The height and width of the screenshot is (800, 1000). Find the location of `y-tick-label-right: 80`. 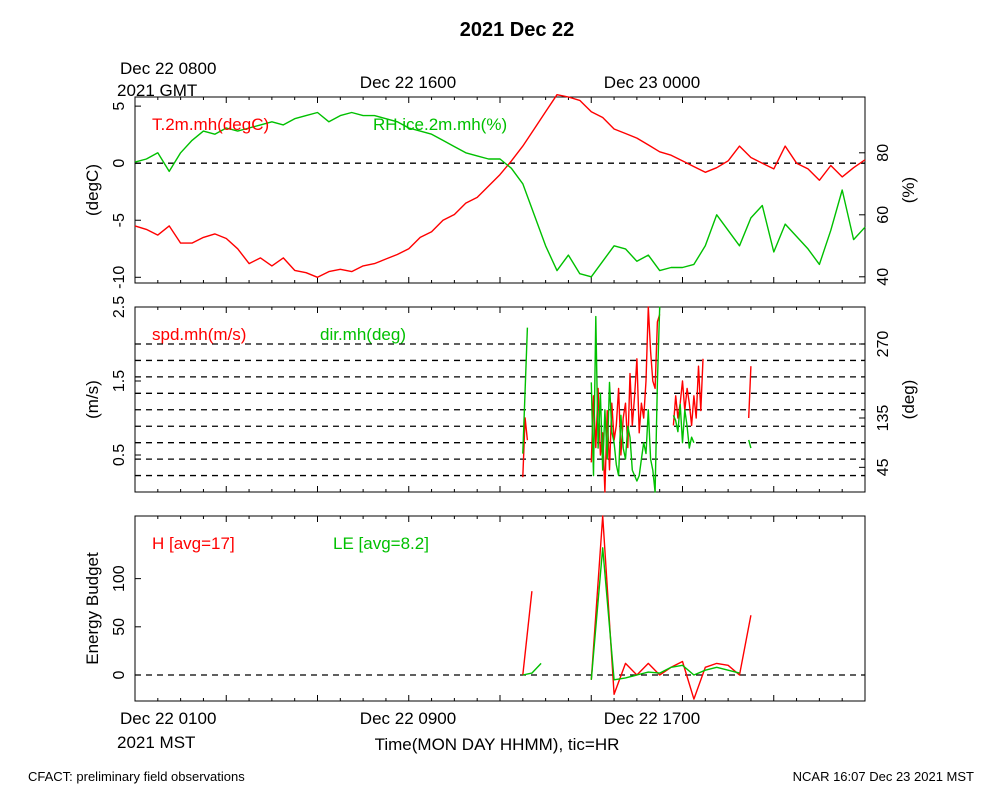

y-tick-label-right: 80 is located at coordinates (883, 153).